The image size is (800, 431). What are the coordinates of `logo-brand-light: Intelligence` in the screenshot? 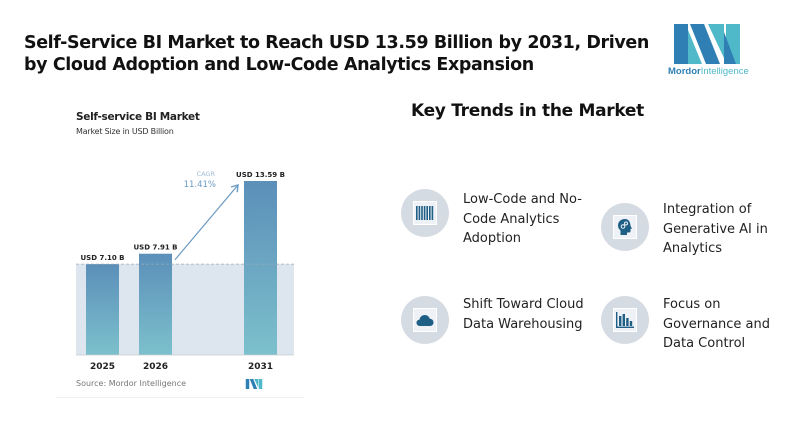 It's located at (724, 71).